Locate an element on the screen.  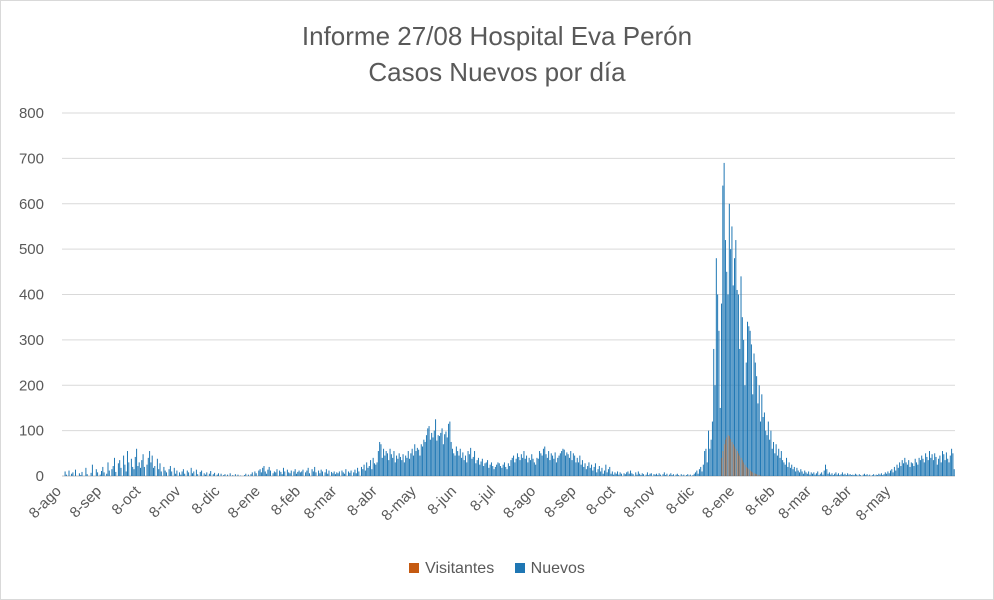
legend-item-visitantes: Visitantes is located at coordinates (451, 569).